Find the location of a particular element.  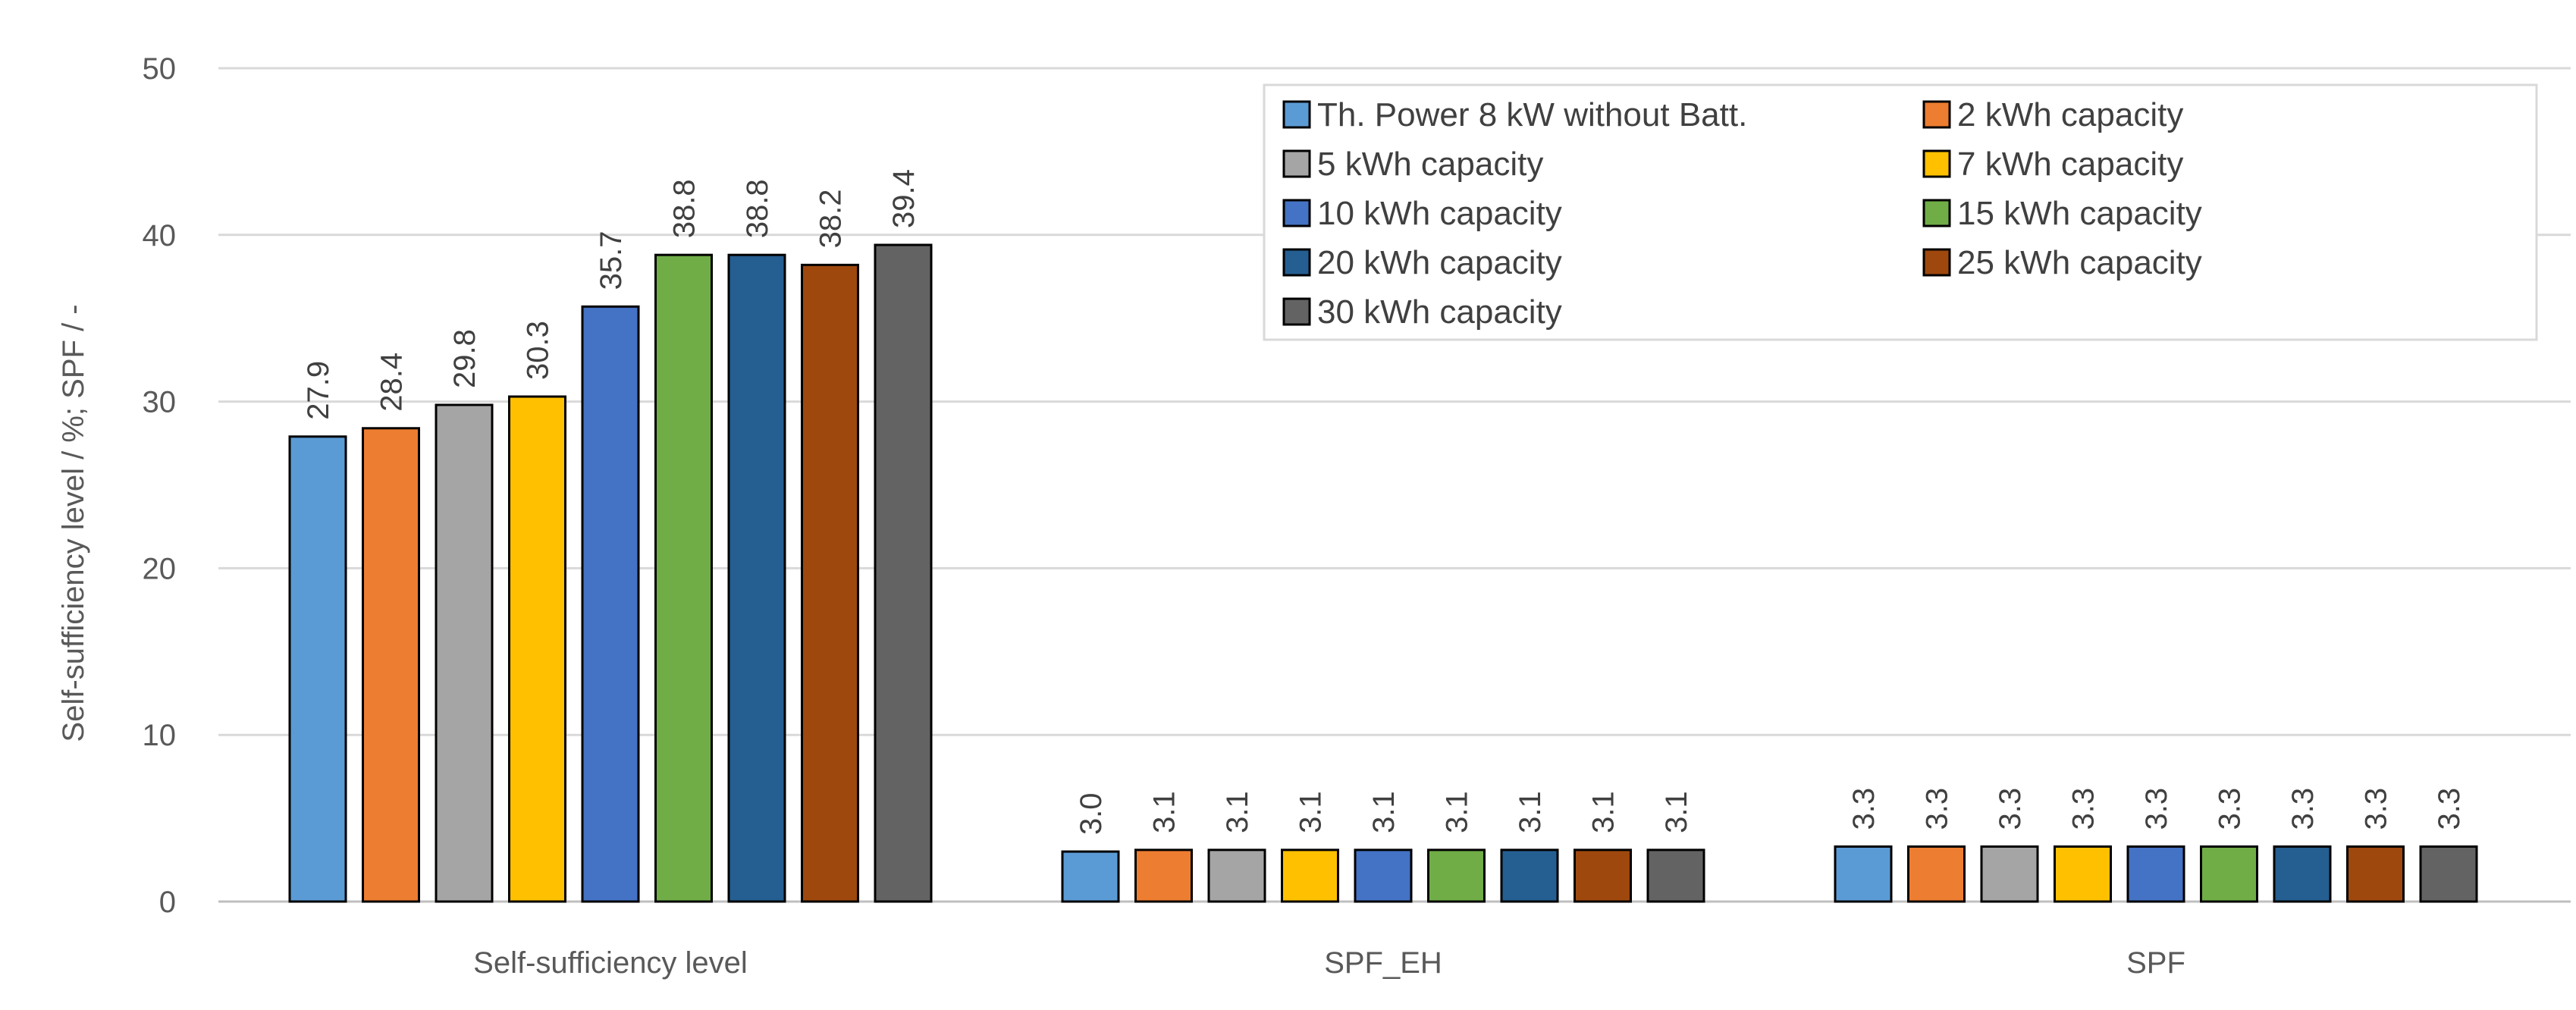

legend-label: Th. Power 8 kW without Batt. is located at coordinates (1532, 114).